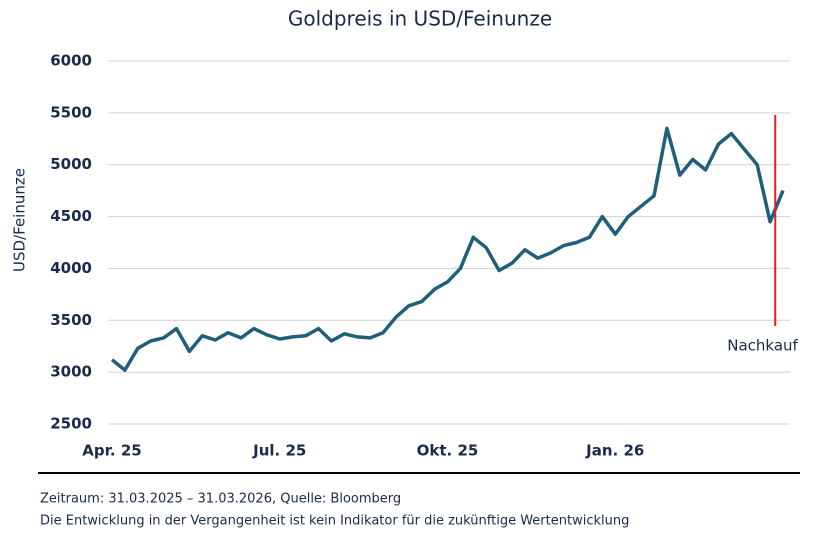 This screenshot has width=827, height=549. What do you see at coordinates (20, 220) in the screenshot?
I see `y-axis-label: USD/Feinunze` at bounding box center [20, 220].